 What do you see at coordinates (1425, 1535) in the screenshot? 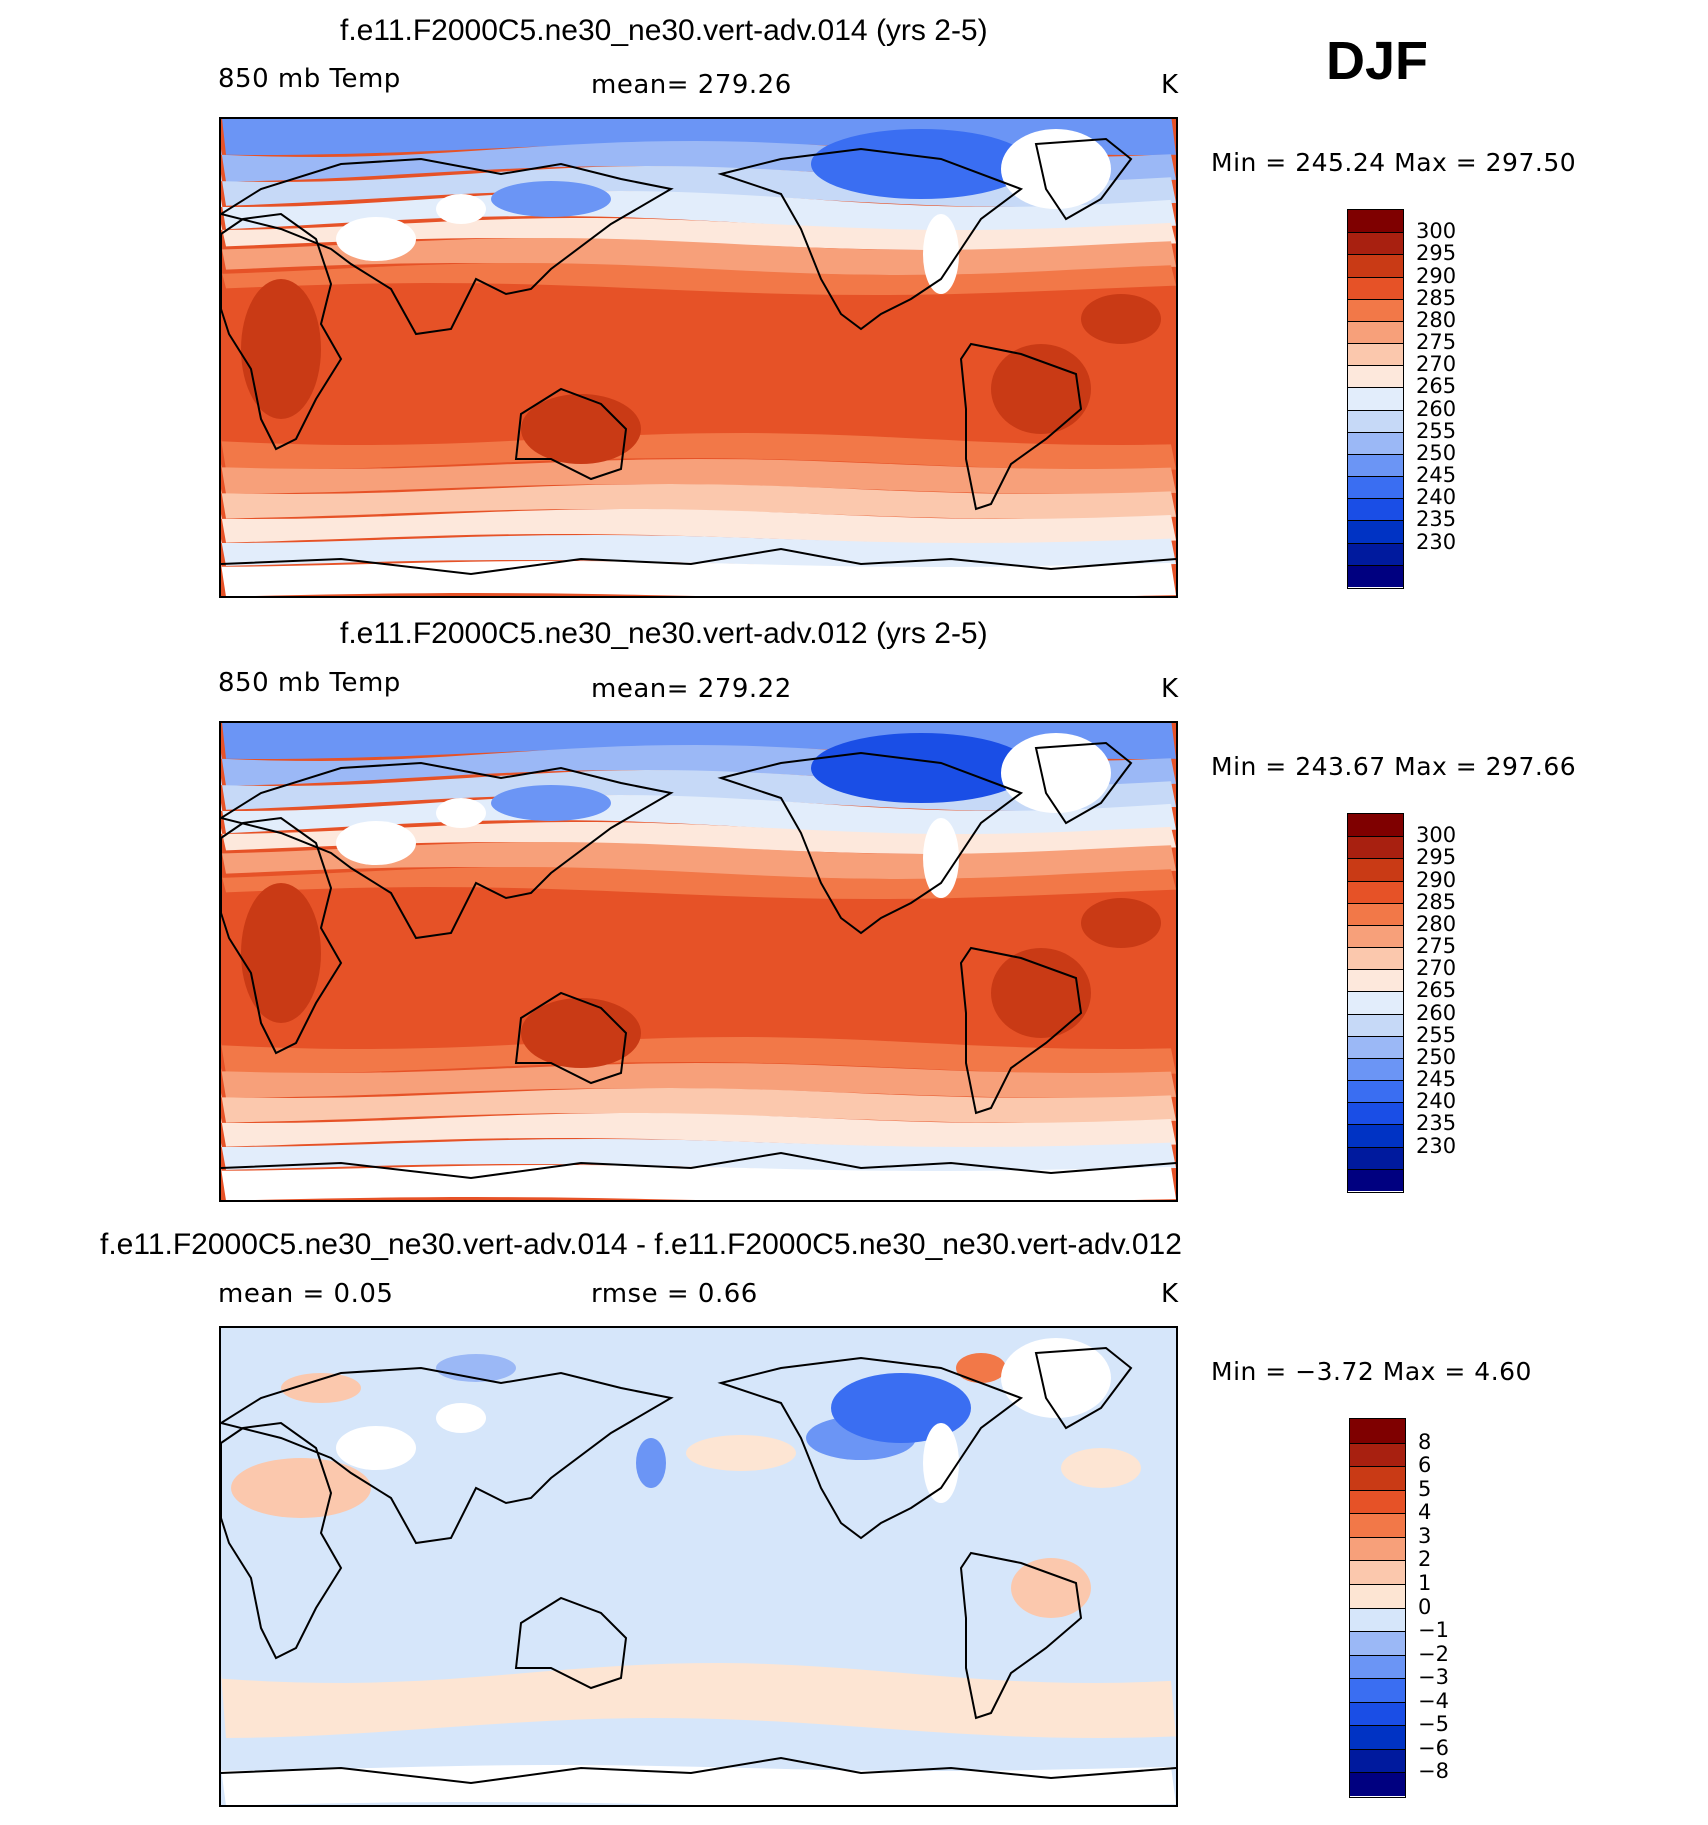
I see `colorbar-tick-label: 3` at bounding box center [1425, 1535].